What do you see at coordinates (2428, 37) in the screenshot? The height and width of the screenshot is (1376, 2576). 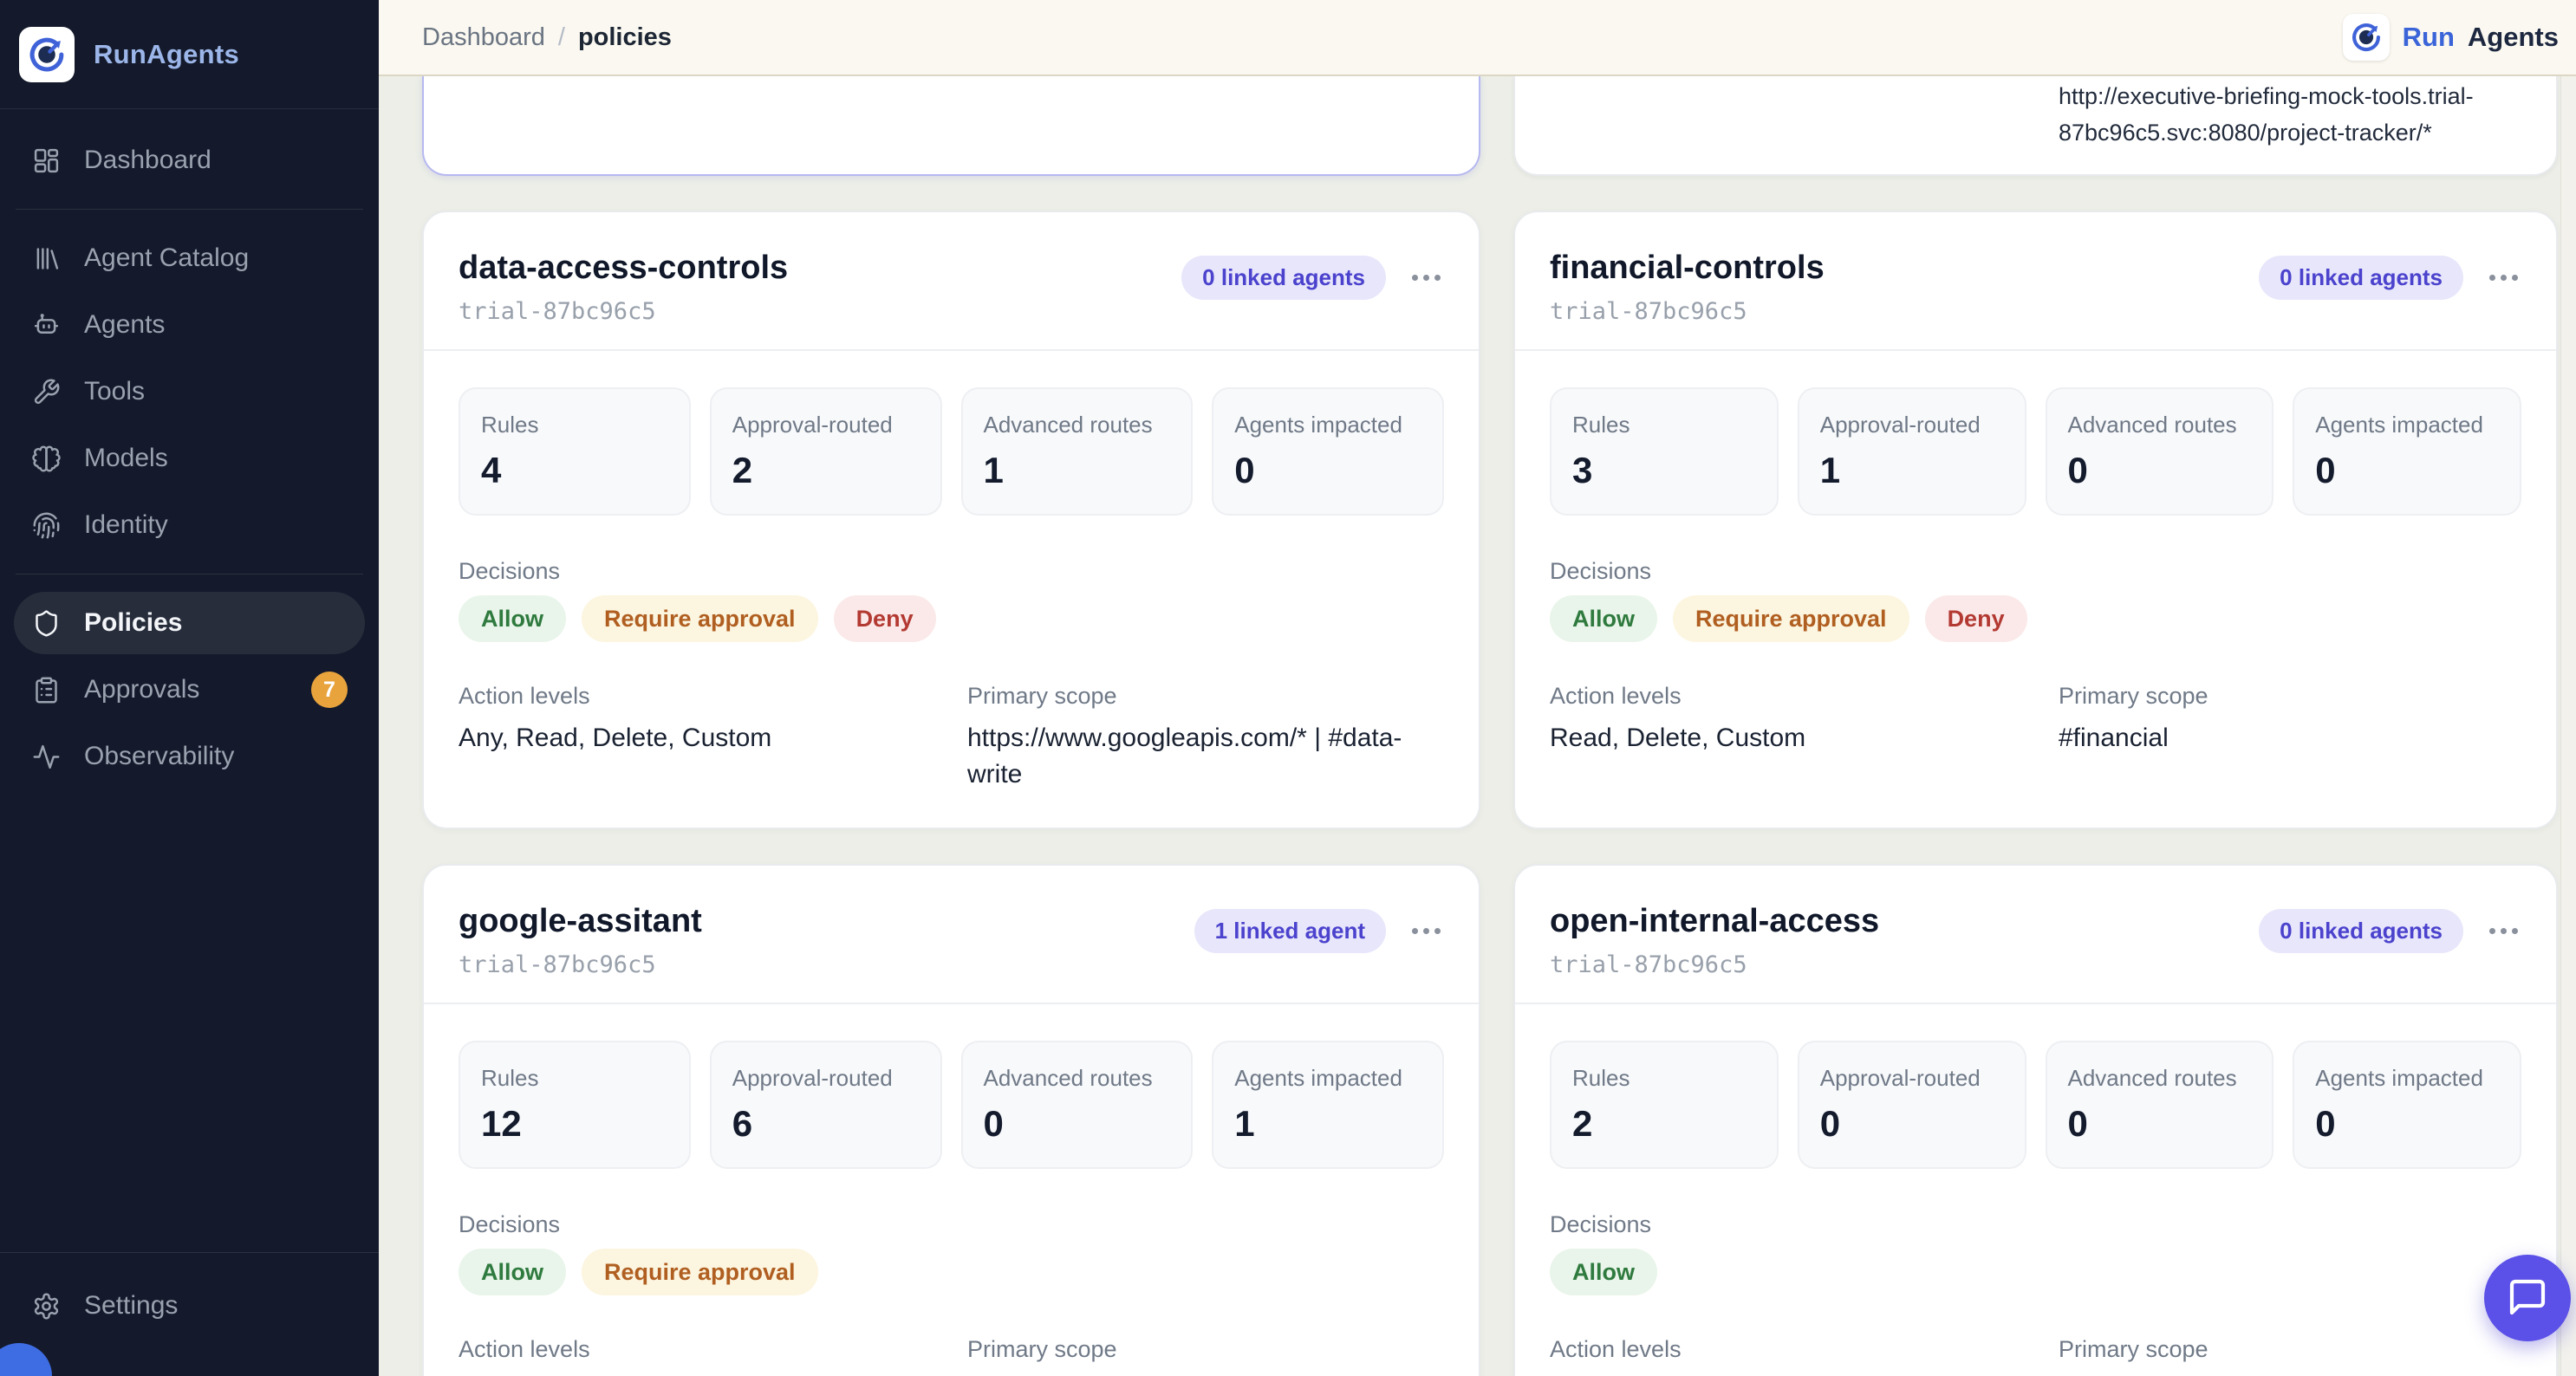 I see `brand-run-word: Run` at bounding box center [2428, 37].